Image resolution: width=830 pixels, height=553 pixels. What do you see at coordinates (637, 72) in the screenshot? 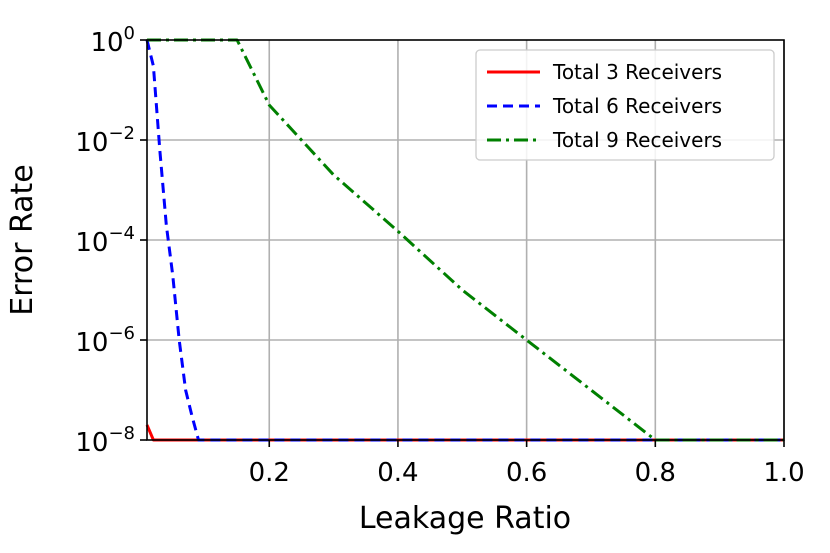
I see `legend-label: Total 3 Receivers` at bounding box center [637, 72].